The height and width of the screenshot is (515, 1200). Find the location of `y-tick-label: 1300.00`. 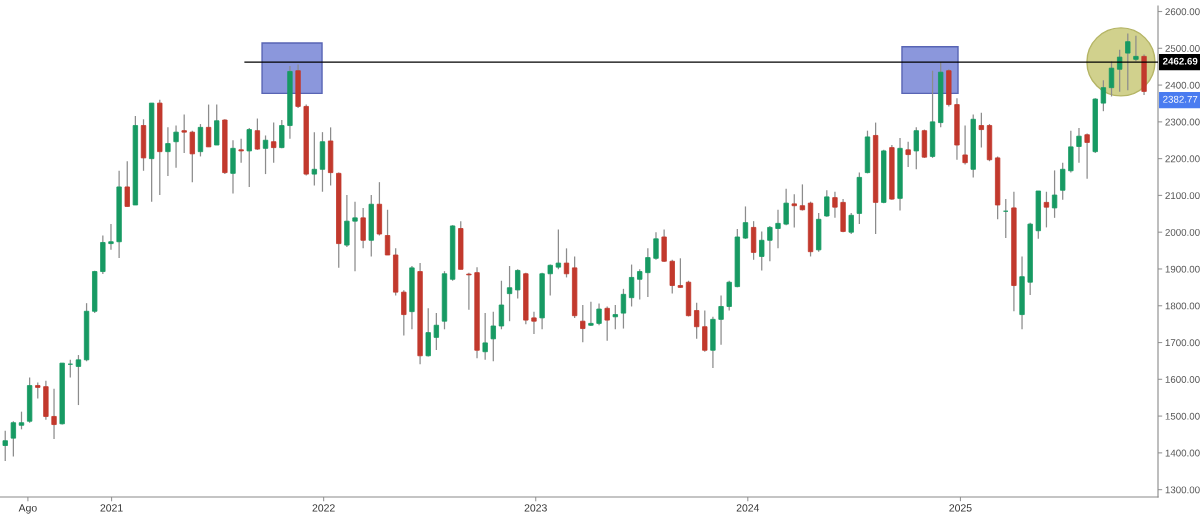

y-tick-label: 1300.00 is located at coordinates (1182, 490).